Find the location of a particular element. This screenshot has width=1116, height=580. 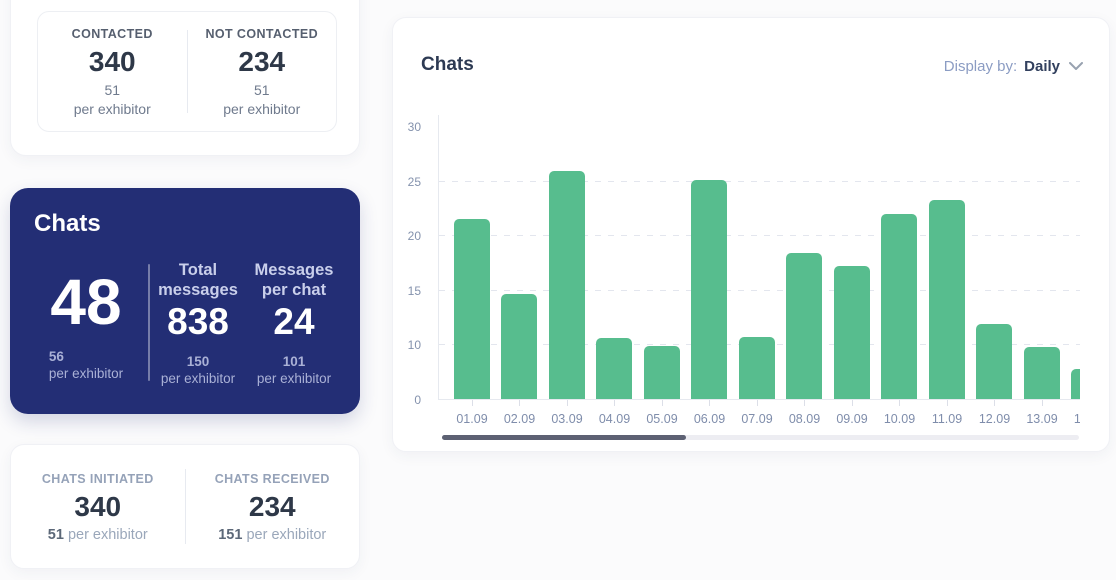

x-tick-03.09: 03.09 is located at coordinates (567, 413).